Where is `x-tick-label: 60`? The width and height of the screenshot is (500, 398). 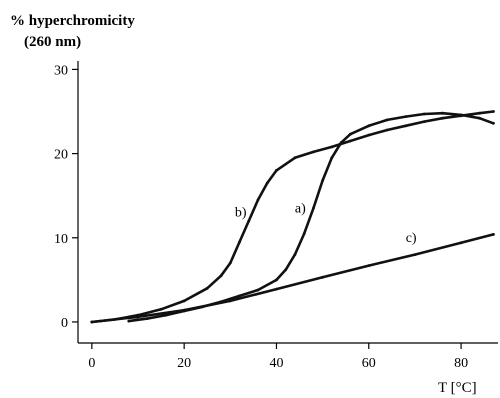
x-tick-label: 60 is located at coordinates (369, 363).